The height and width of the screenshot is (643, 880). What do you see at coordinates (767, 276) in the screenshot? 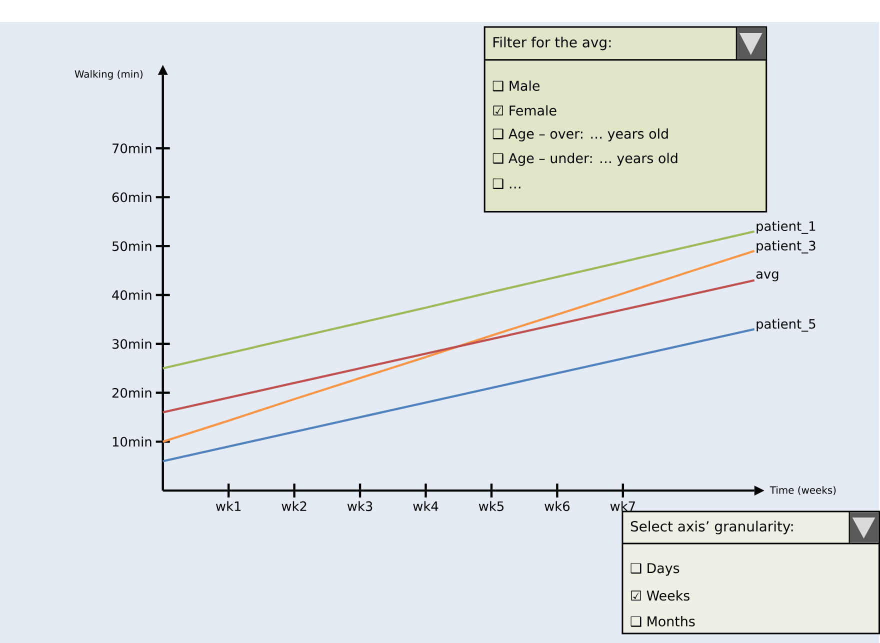
I see `series-label: avg` at bounding box center [767, 276].